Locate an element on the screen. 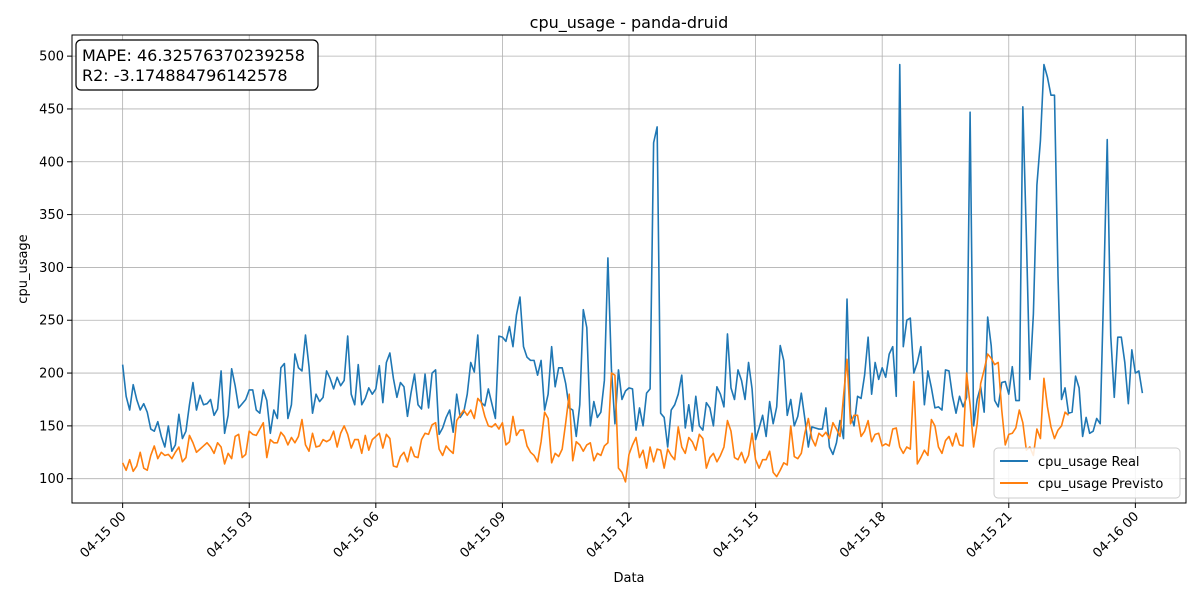 The height and width of the screenshot is (600, 1200). r2-text: R2: -3.174884796142578 is located at coordinates (185, 75).